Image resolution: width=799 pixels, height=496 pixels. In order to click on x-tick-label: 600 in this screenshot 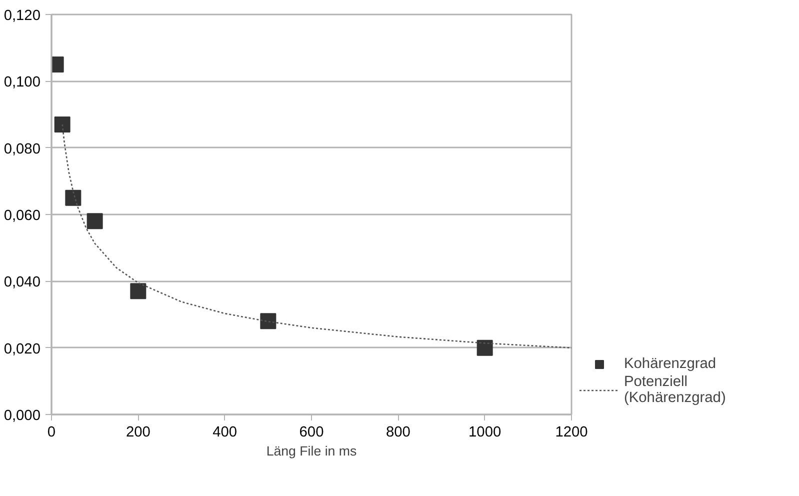, I will do `click(311, 432)`.